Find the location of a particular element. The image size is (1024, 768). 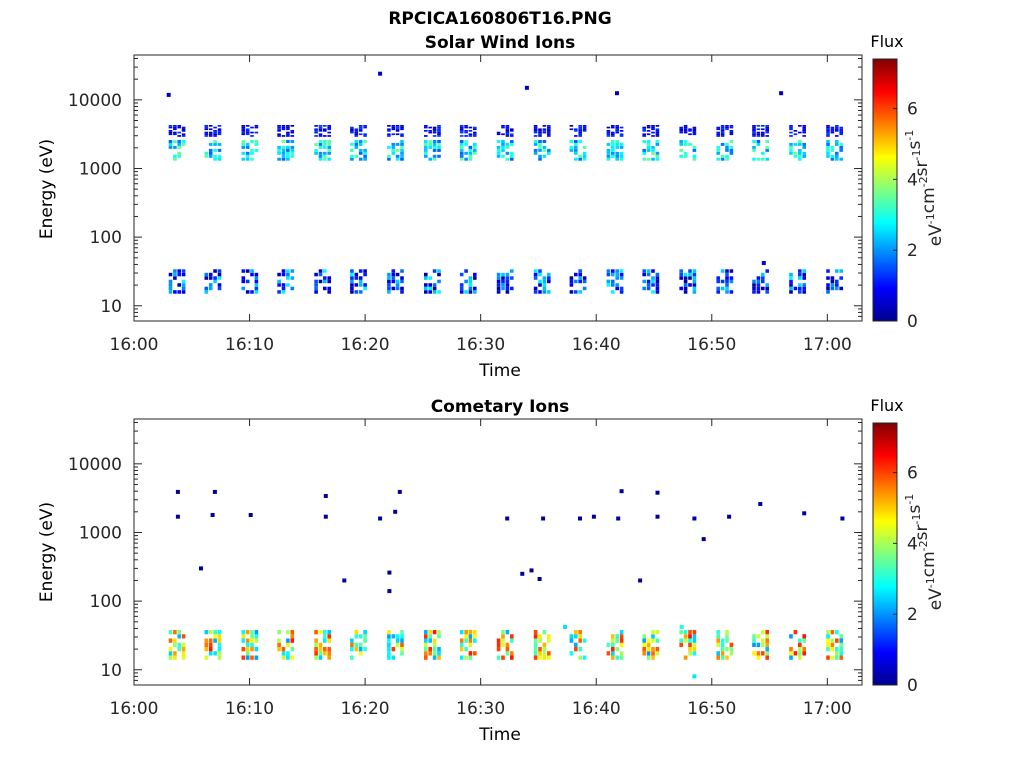

colorbar-gradient is located at coordinates (885, 190).